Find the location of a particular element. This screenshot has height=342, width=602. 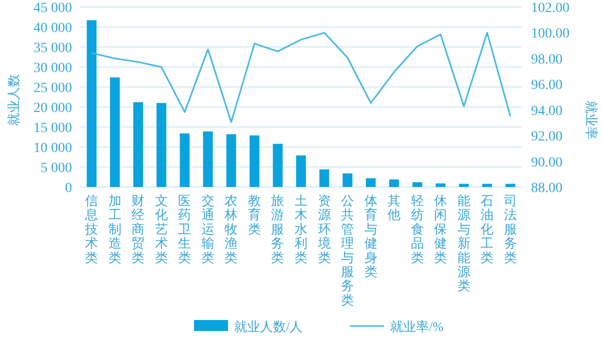

y2-tick-label: 100.00 is located at coordinates (550, 34).